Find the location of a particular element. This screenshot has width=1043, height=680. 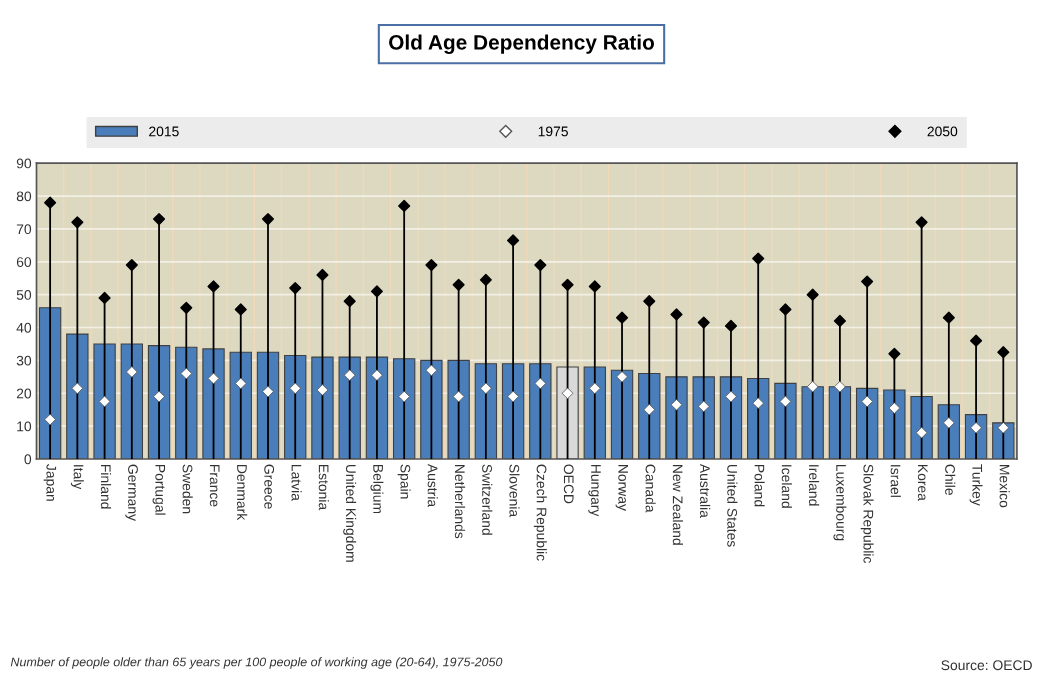

legend-label: 2050 is located at coordinates (942, 131).